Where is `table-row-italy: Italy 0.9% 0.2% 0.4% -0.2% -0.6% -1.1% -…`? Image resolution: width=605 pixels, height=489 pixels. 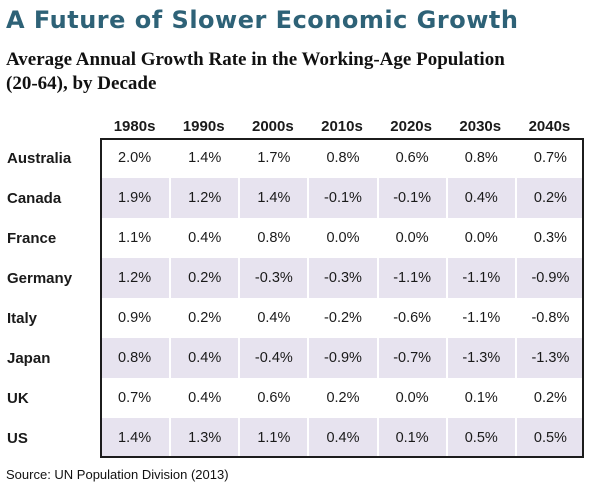
table-row-italy: Italy 0.9% 0.2% 0.4% -0.2% -0.6% -1.1% -… is located at coordinates (295, 318).